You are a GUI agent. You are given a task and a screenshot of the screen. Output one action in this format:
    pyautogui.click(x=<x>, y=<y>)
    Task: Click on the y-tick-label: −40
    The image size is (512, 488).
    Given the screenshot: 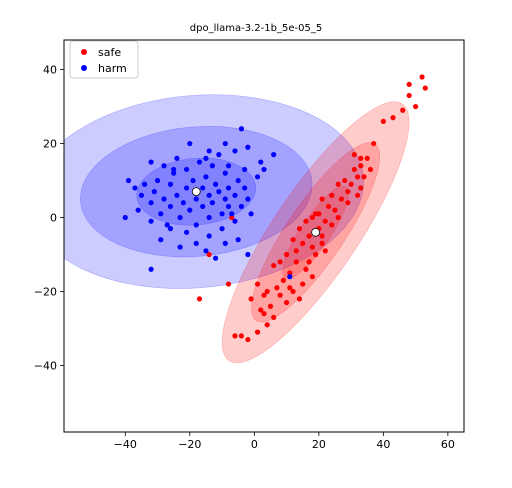 What is the action you would take?
    pyautogui.click(x=45, y=365)
    